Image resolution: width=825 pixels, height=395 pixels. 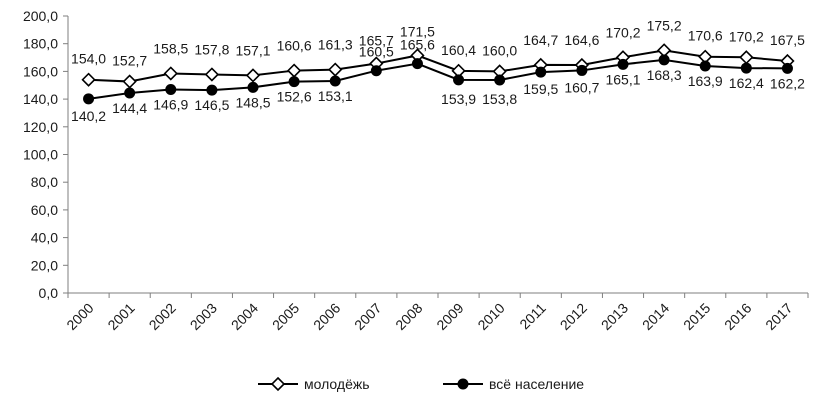 What do you see at coordinates (294, 97) in the screenshot?
I see `data-label-population: 152,6` at bounding box center [294, 97].